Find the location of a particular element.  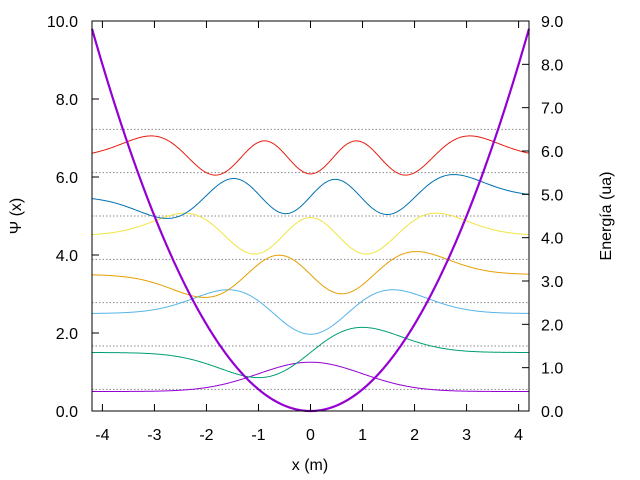

x-tick-label: 3 is located at coordinates (466, 435).